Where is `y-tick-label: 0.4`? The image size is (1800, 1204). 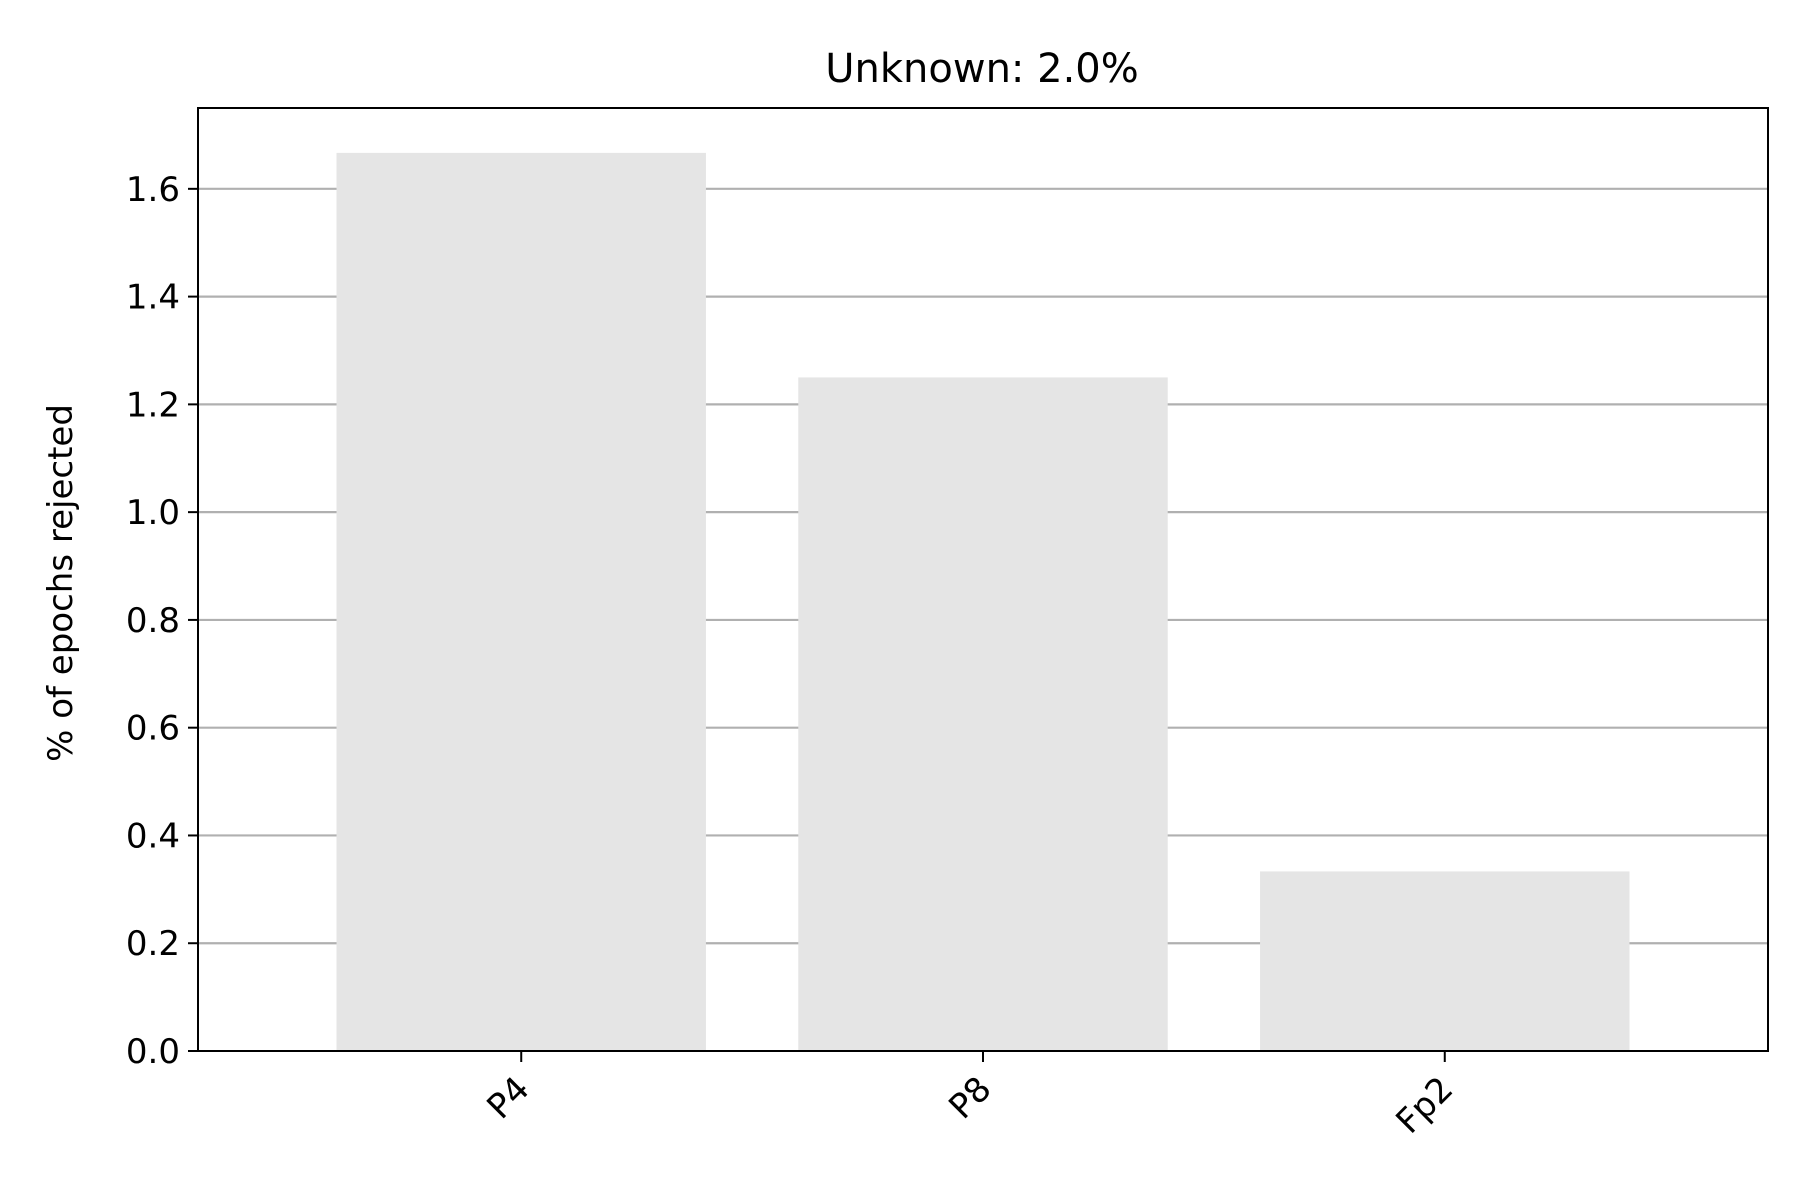 y-tick-label: 0.4 is located at coordinates (153, 836).